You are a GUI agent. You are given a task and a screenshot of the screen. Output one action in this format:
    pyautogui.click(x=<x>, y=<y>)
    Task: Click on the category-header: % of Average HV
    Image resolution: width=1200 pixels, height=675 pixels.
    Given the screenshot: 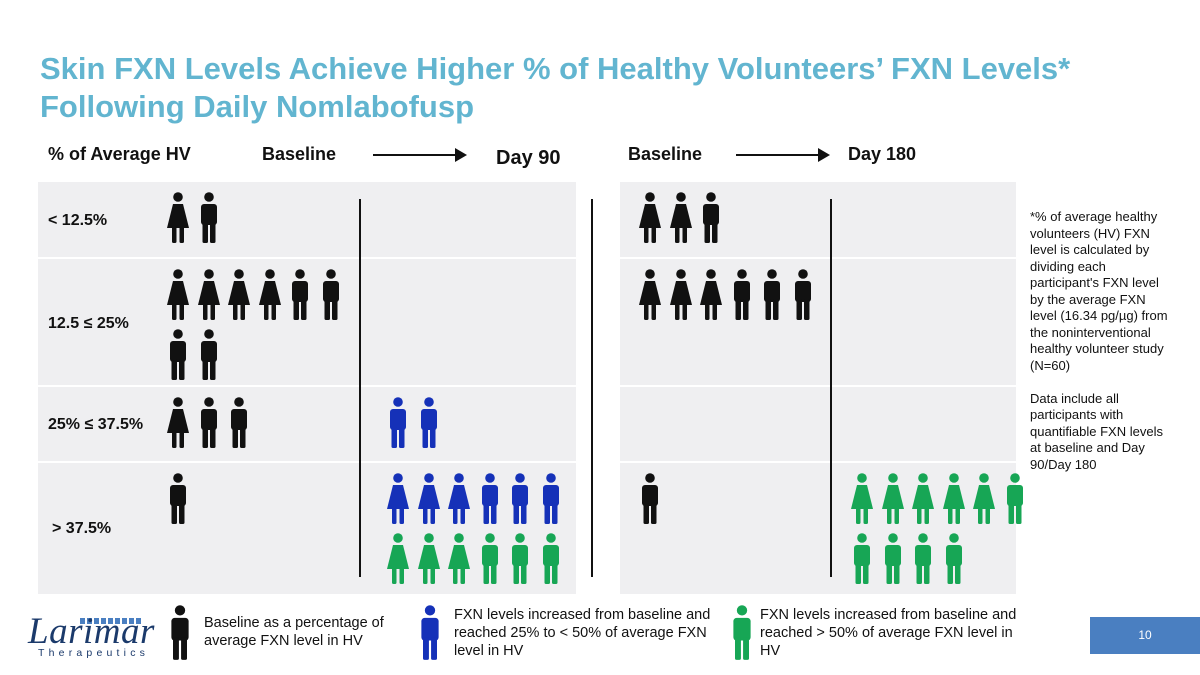 What is the action you would take?
    pyautogui.click(x=119, y=154)
    